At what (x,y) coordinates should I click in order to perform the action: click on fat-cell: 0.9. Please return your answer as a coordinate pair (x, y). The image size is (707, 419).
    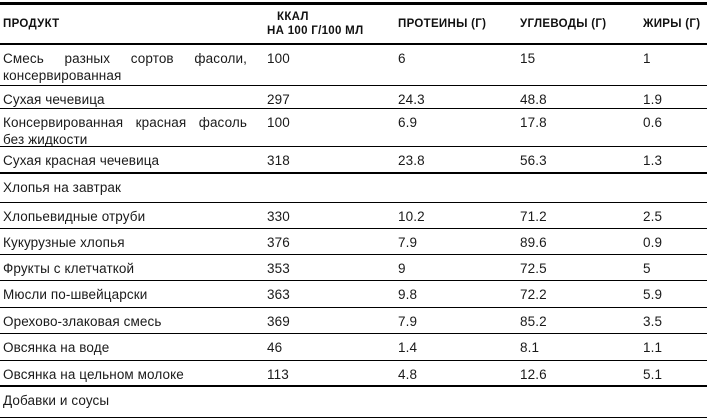
    Looking at the image, I should click on (653, 242).